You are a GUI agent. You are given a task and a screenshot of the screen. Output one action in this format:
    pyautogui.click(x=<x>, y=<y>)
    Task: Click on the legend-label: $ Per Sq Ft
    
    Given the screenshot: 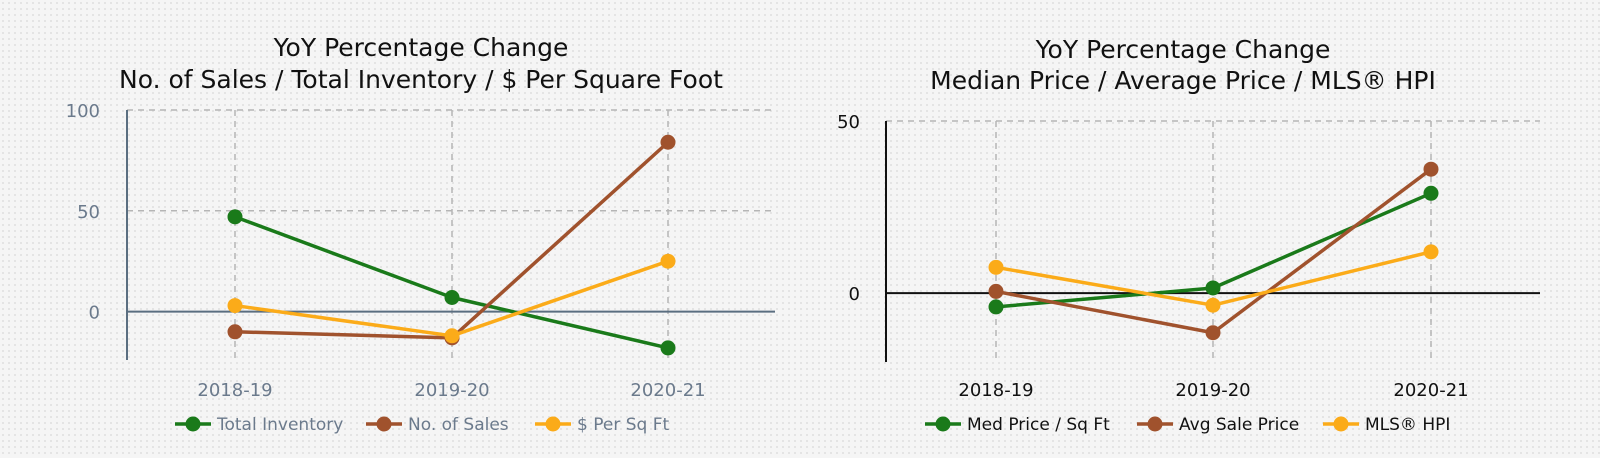 What is the action you would take?
    pyautogui.click(x=623, y=425)
    